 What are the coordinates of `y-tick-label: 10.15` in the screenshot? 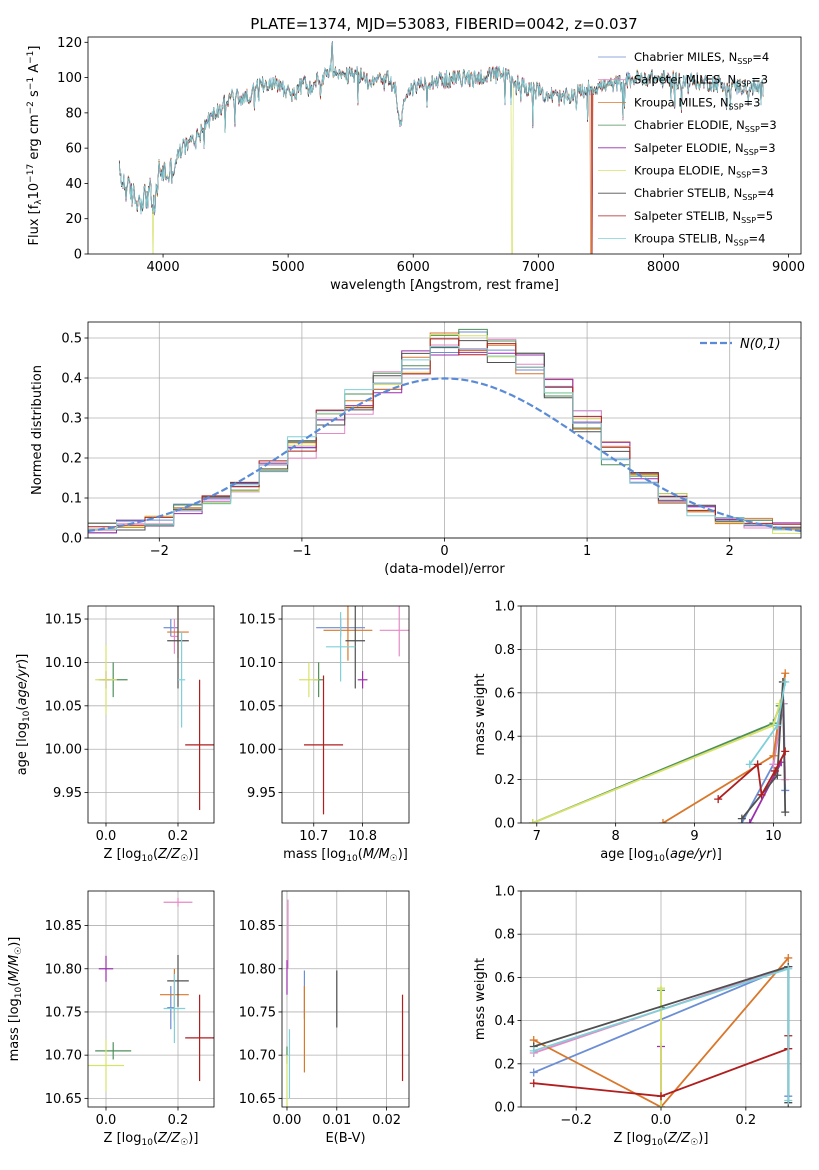 It's located at (63, 620).